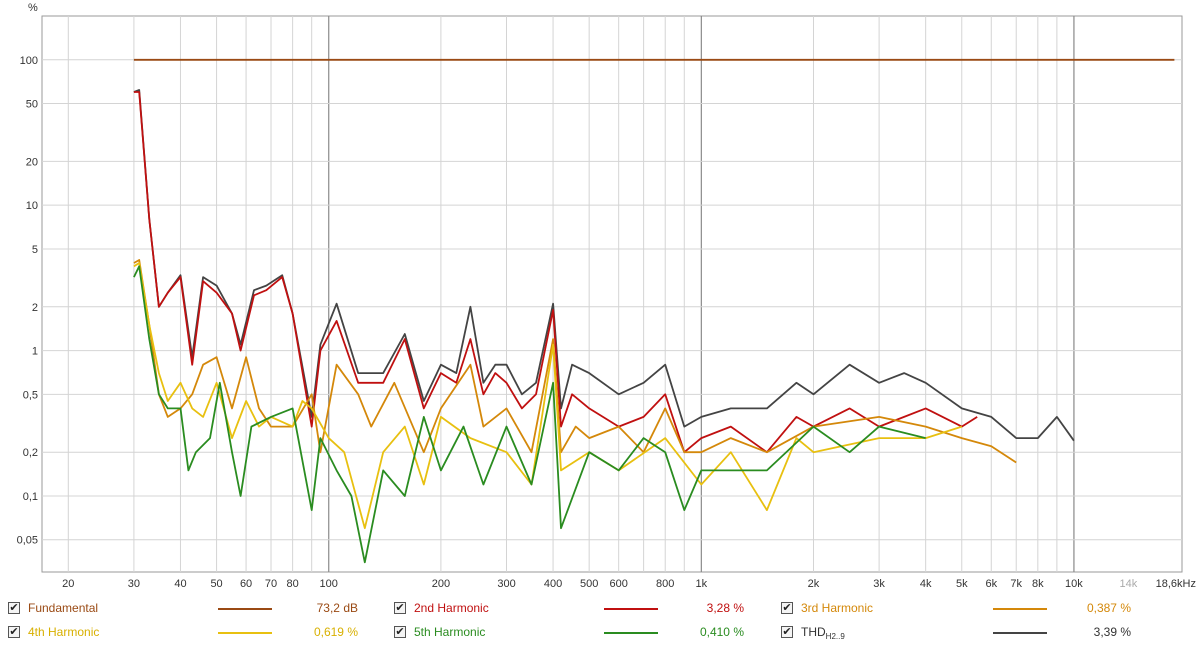  Describe the element at coordinates (335, 632) in the screenshot. I see `legend-value: 0,619 %` at that location.